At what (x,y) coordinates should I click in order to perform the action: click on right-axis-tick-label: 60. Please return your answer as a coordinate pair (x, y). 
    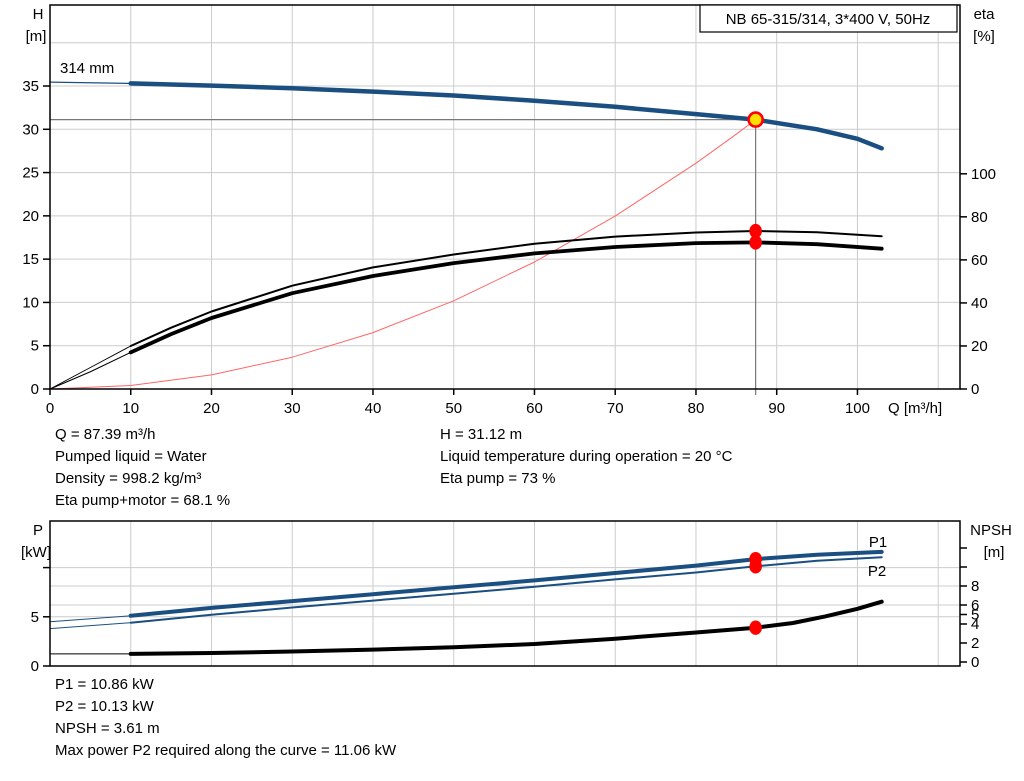
    Looking at the image, I should click on (979, 260).